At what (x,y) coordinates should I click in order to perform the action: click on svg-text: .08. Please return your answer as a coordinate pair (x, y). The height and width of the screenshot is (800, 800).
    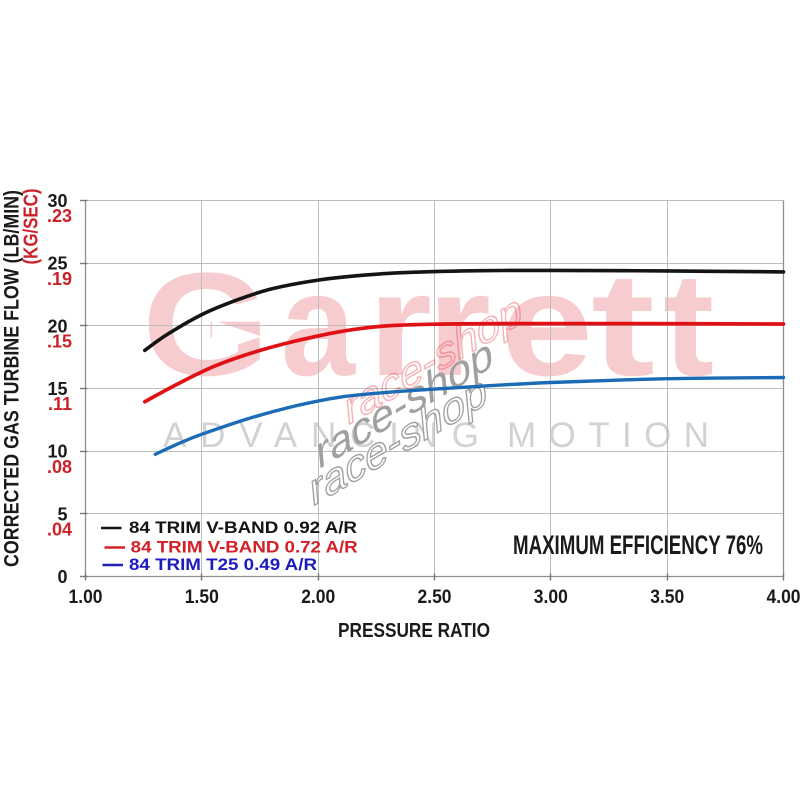
    Looking at the image, I should click on (59, 467).